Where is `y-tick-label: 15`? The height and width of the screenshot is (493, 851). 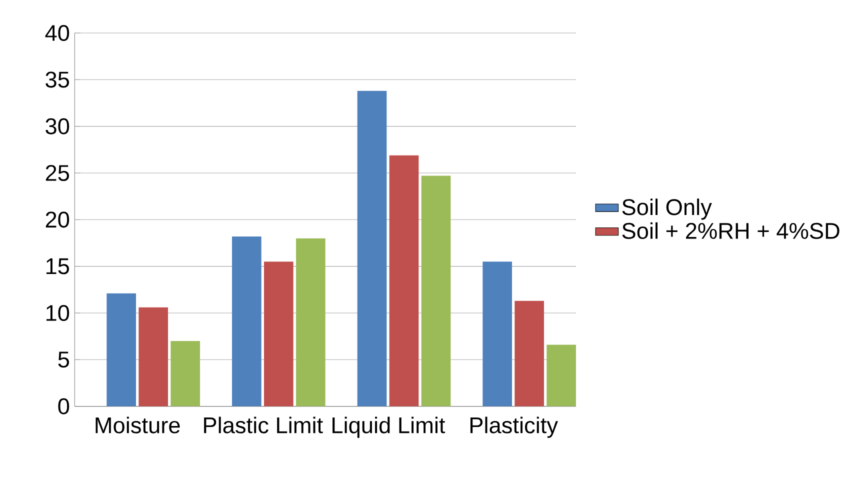 y-tick-label: 15 is located at coordinates (58, 266).